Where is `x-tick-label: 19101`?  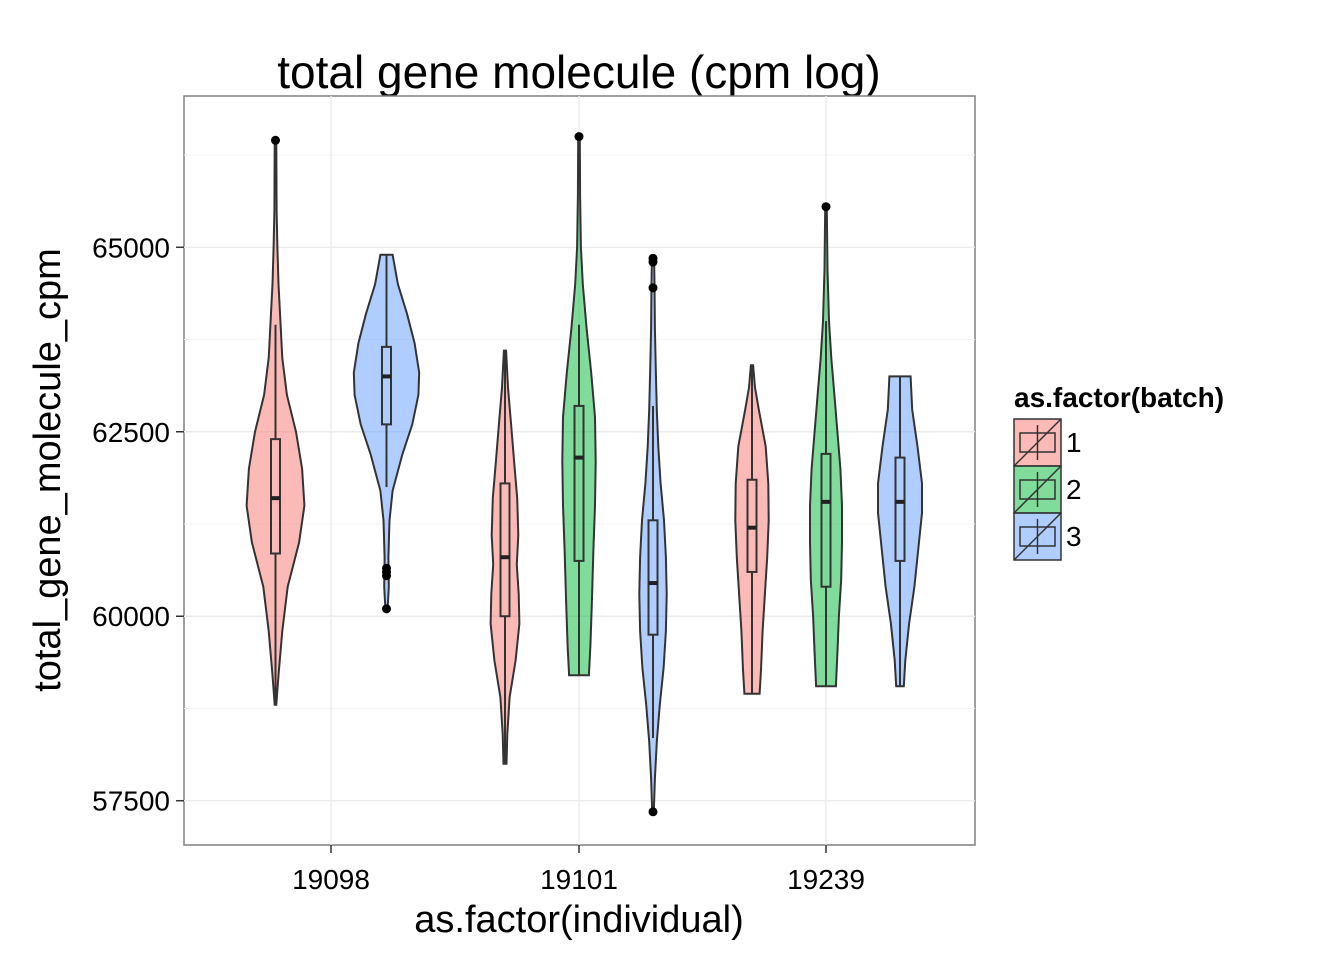 x-tick-label: 19101 is located at coordinates (579, 879).